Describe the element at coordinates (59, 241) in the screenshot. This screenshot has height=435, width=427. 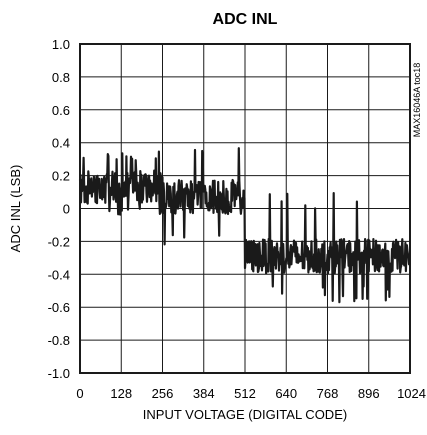
I see `y-tick-label: -0.2` at that location.